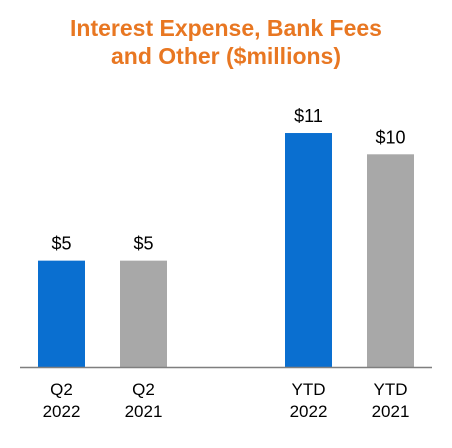 The width and height of the screenshot is (452, 448). What do you see at coordinates (62, 411) in the screenshot?
I see `x-tick-label-0-line-2: 2022` at bounding box center [62, 411].